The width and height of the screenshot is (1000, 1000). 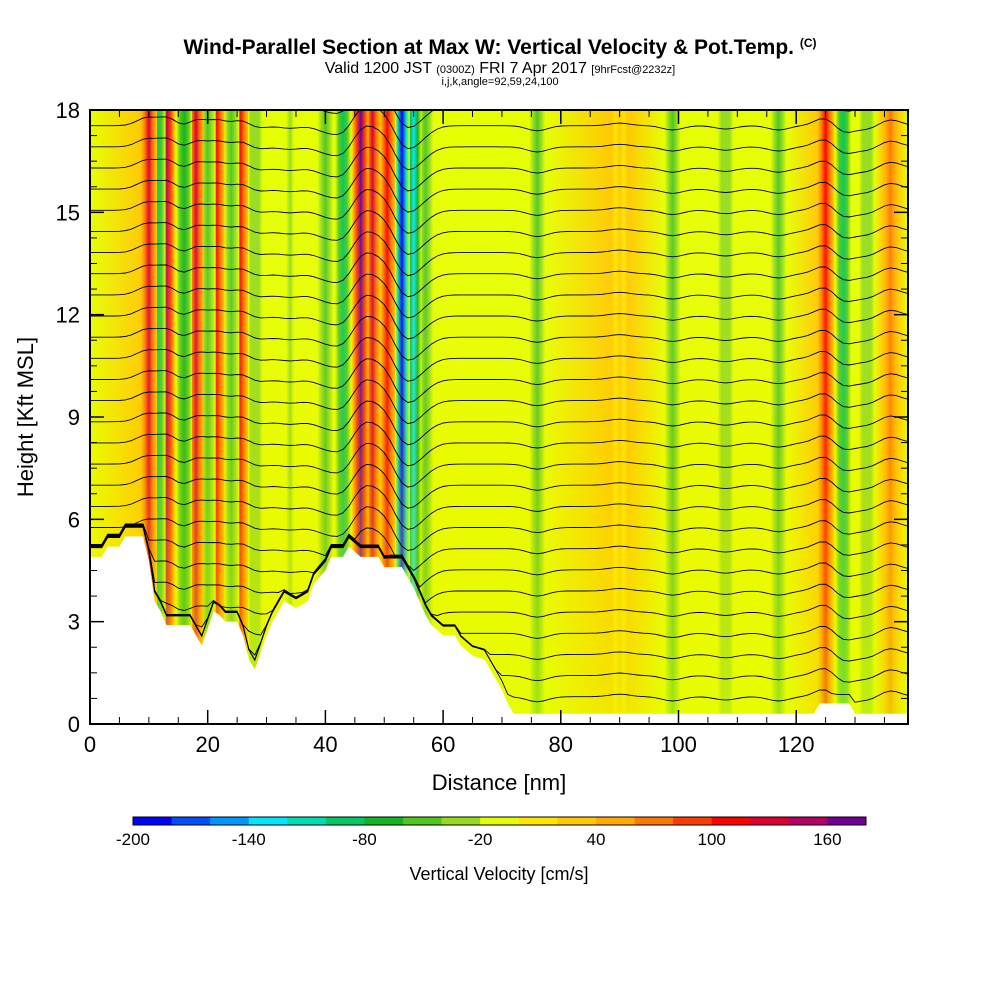 I want to click on x-tick-label: 100, so click(x=678, y=744).